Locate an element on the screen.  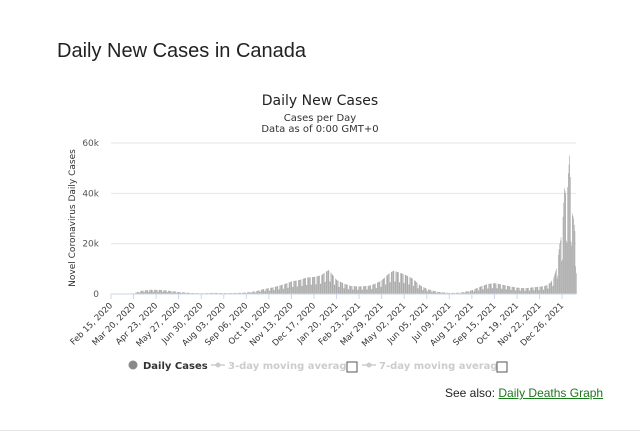
y-axis-label: Novel Coronavirus Daily Cases is located at coordinates (73, 218).